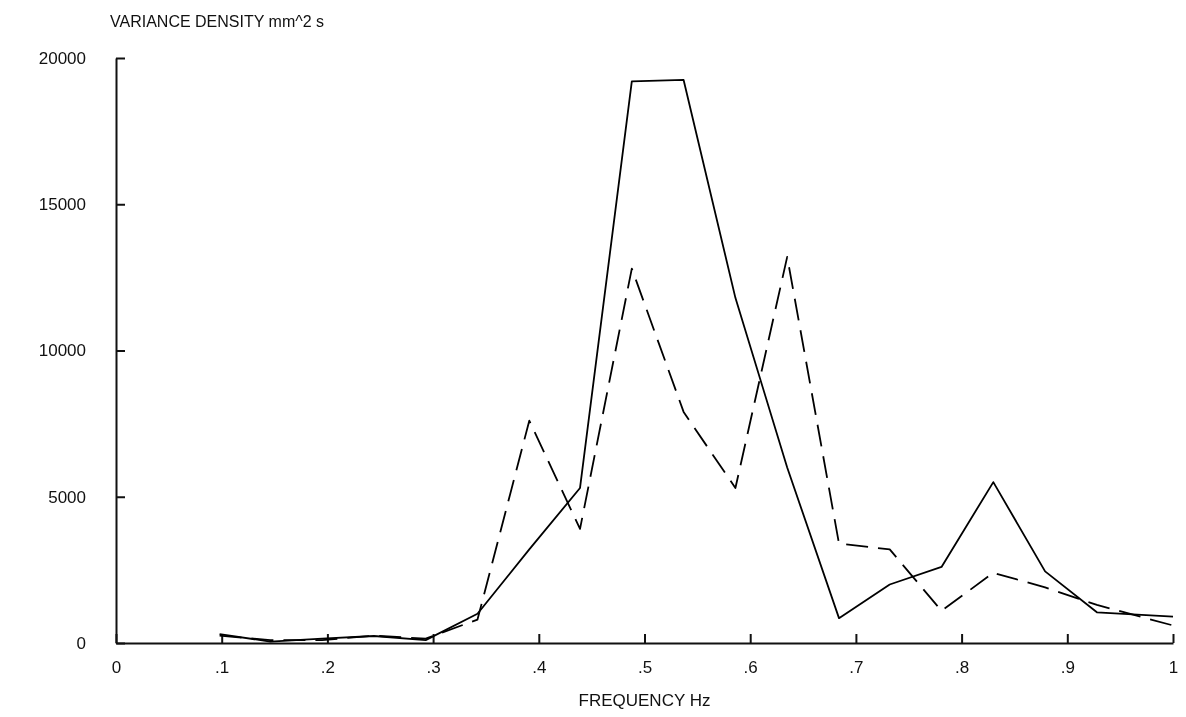 This screenshot has width=1186, height=717. What do you see at coordinates (62, 351) in the screenshot?
I see `y-tick-label: 10000` at bounding box center [62, 351].